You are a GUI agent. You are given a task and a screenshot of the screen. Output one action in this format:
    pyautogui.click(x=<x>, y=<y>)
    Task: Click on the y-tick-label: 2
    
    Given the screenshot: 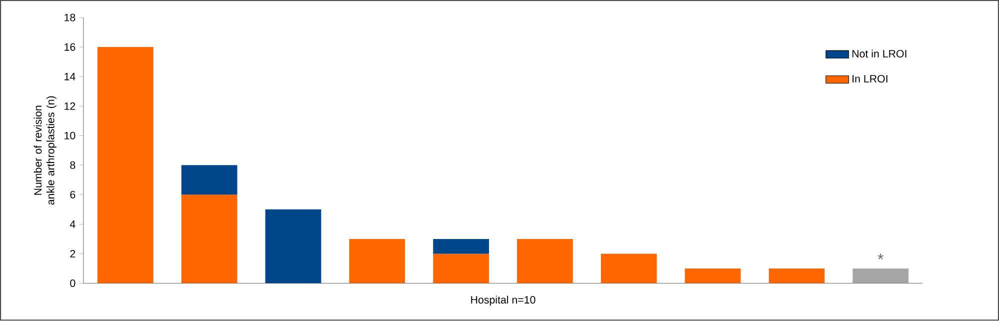 What is the action you would take?
    pyautogui.click(x=73, y=254)
    